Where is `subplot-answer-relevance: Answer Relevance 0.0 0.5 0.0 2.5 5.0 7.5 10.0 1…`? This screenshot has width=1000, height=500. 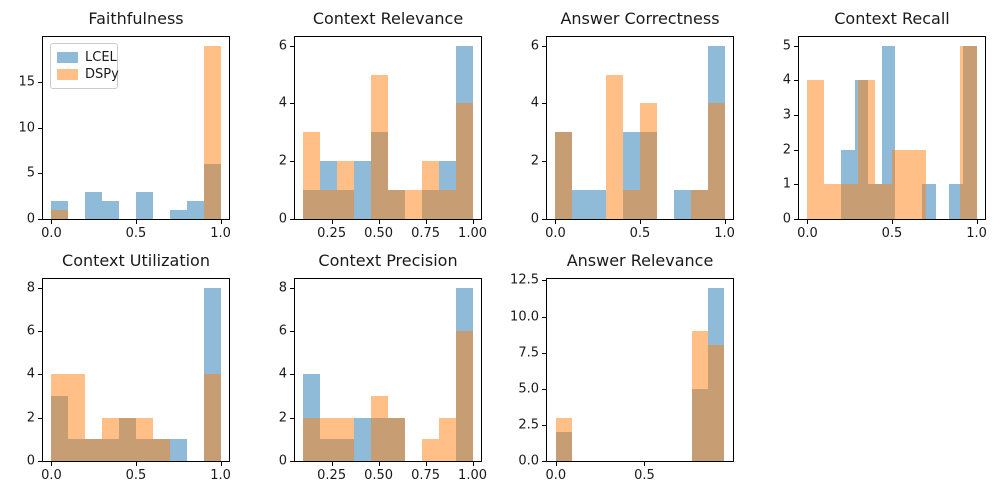 subplot-answer-relevance: Answer Relevance 0.0 0.5 0.0 2.5 5.0 7.5 10.0 1… is located at coordinates (622, 367).